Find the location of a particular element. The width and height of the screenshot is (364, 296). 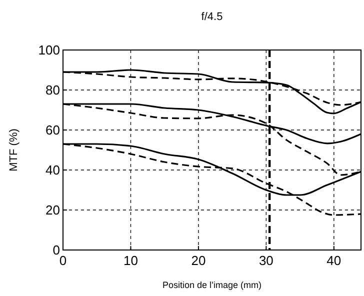

y-tick-label: 0 is located at coordinates (56, 250).